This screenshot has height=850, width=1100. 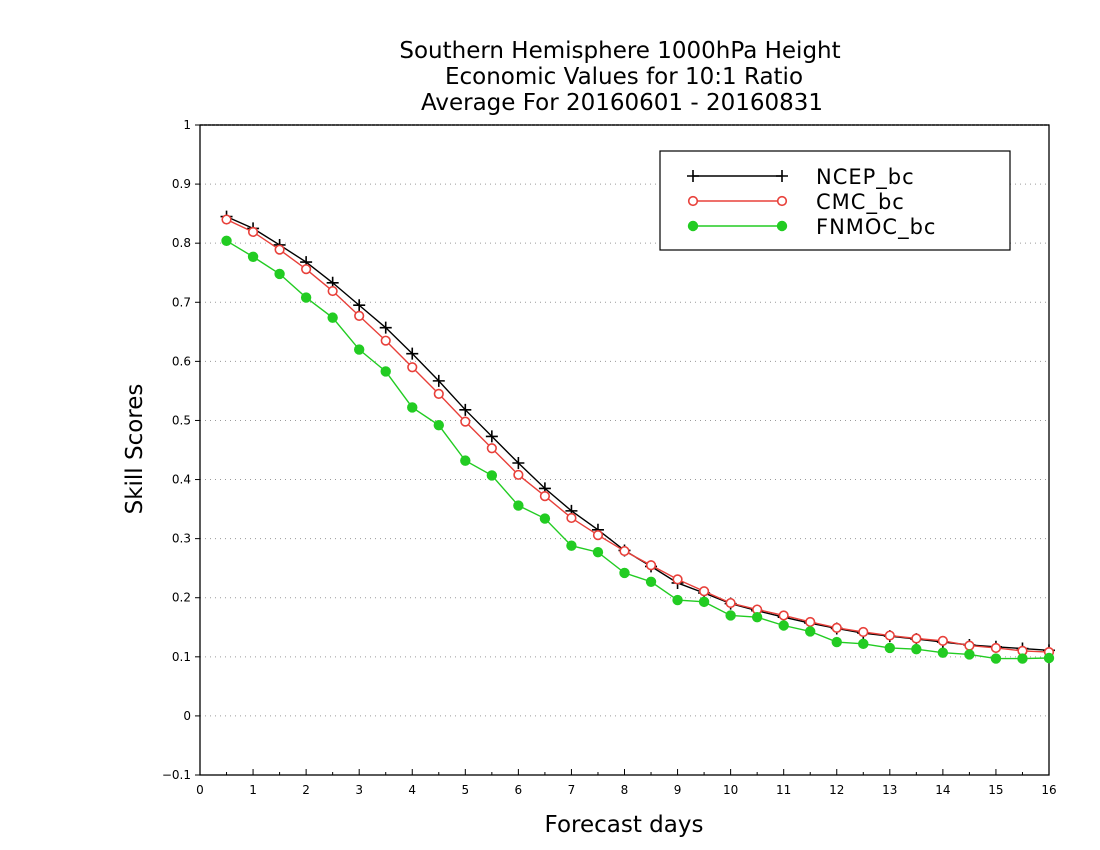 What do you see at coordinates (181, 184) in the screenshot?
I see `y-tick-label: 0.9` at bounding box center [181, 184].